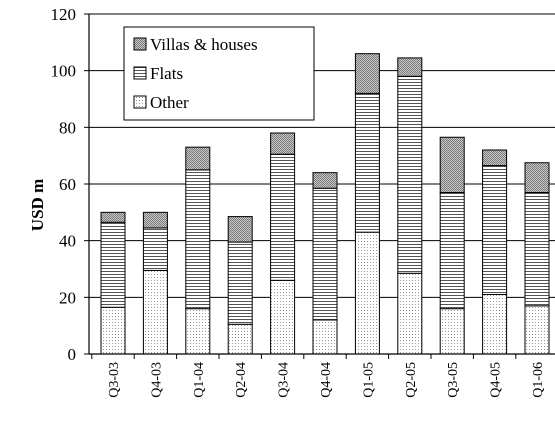  I want to click on y-tick-labels: 0 20 40 60 80 100 120, so click(64, 184).